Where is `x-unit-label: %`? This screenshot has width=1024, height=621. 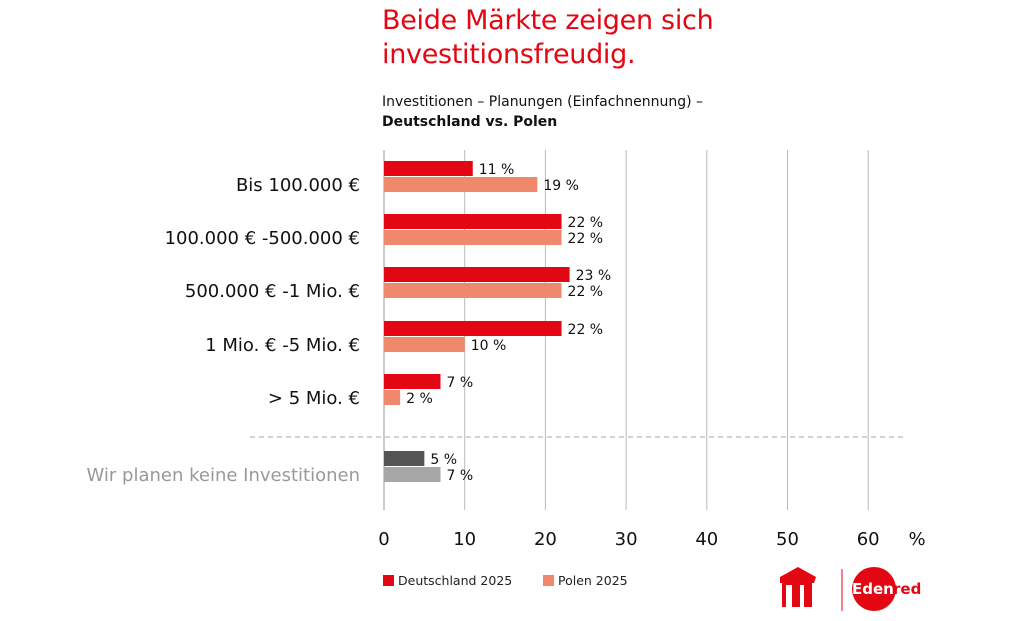
x-unit-label: % is located at coordinates (916, 539).